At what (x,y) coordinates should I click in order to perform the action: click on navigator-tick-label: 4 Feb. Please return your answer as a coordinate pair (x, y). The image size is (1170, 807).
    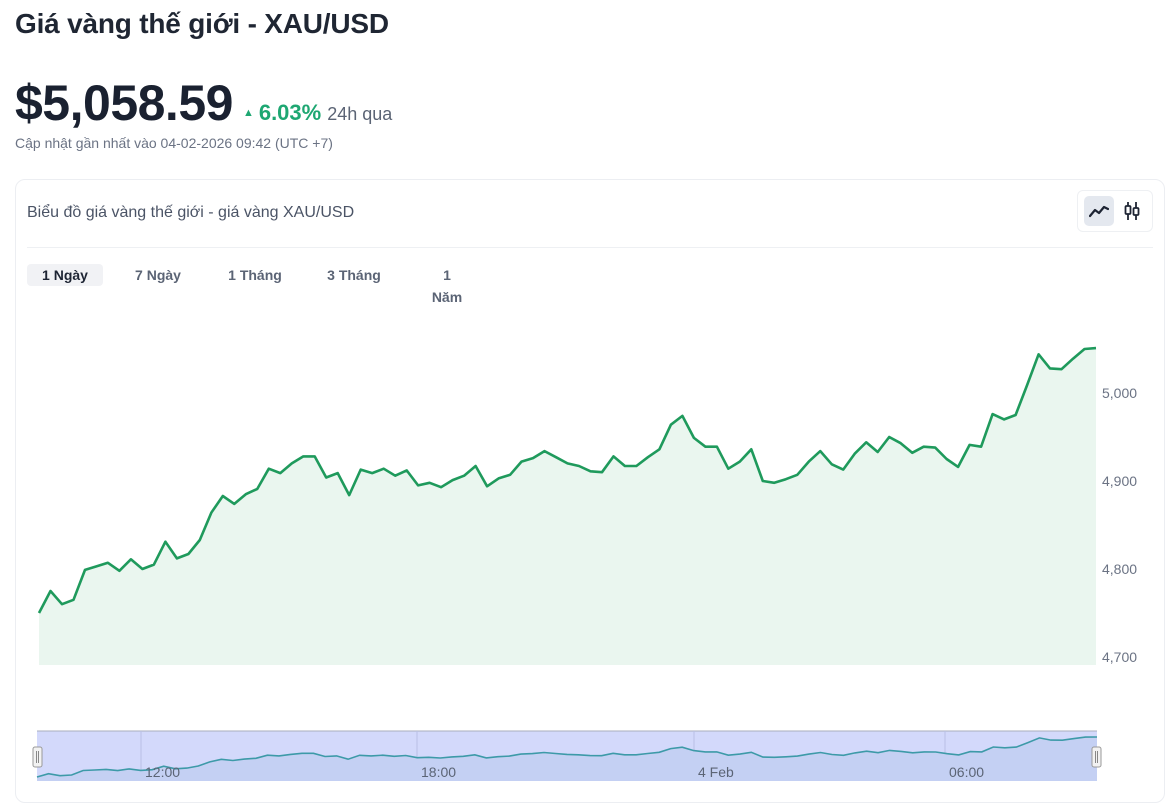
    Looking at the image, I should click on (716, 772).